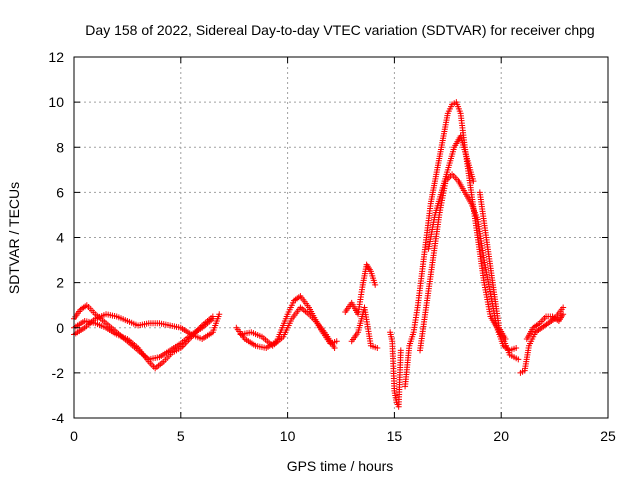  I want to click on y-tick-label: 2, so click(60, 283).